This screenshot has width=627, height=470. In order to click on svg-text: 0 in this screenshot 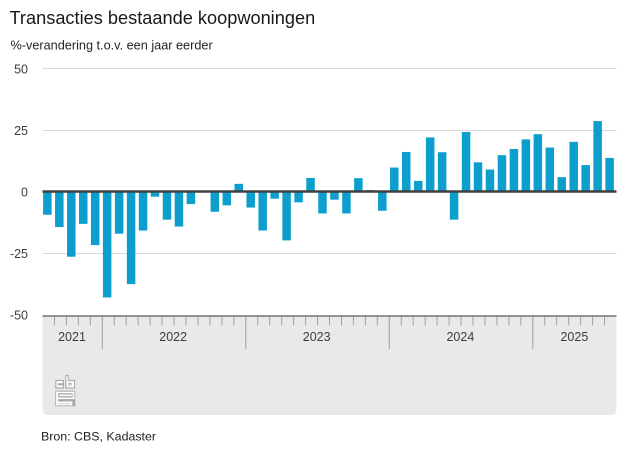, I will do `click(24, 192)`.